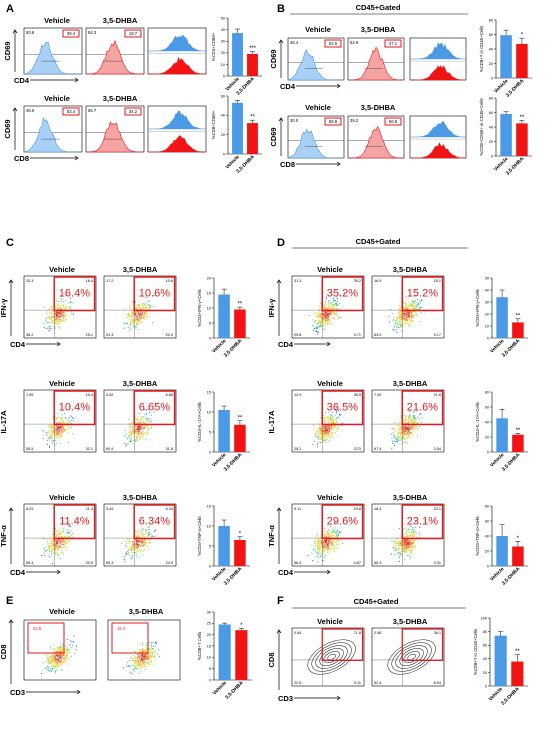 This screenshot has height=736, width=550. I want to click on gate-value-right: 47.1, so click(393, 43).